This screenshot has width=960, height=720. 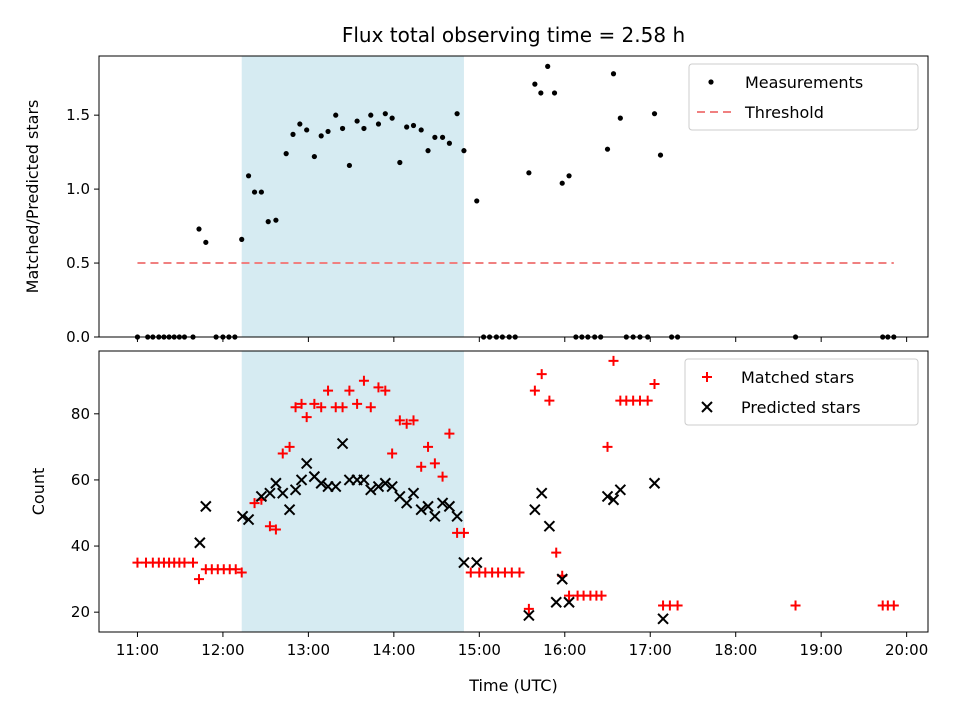 I want to click on x-tick-label: 19:00, so click(x=821, y=650).